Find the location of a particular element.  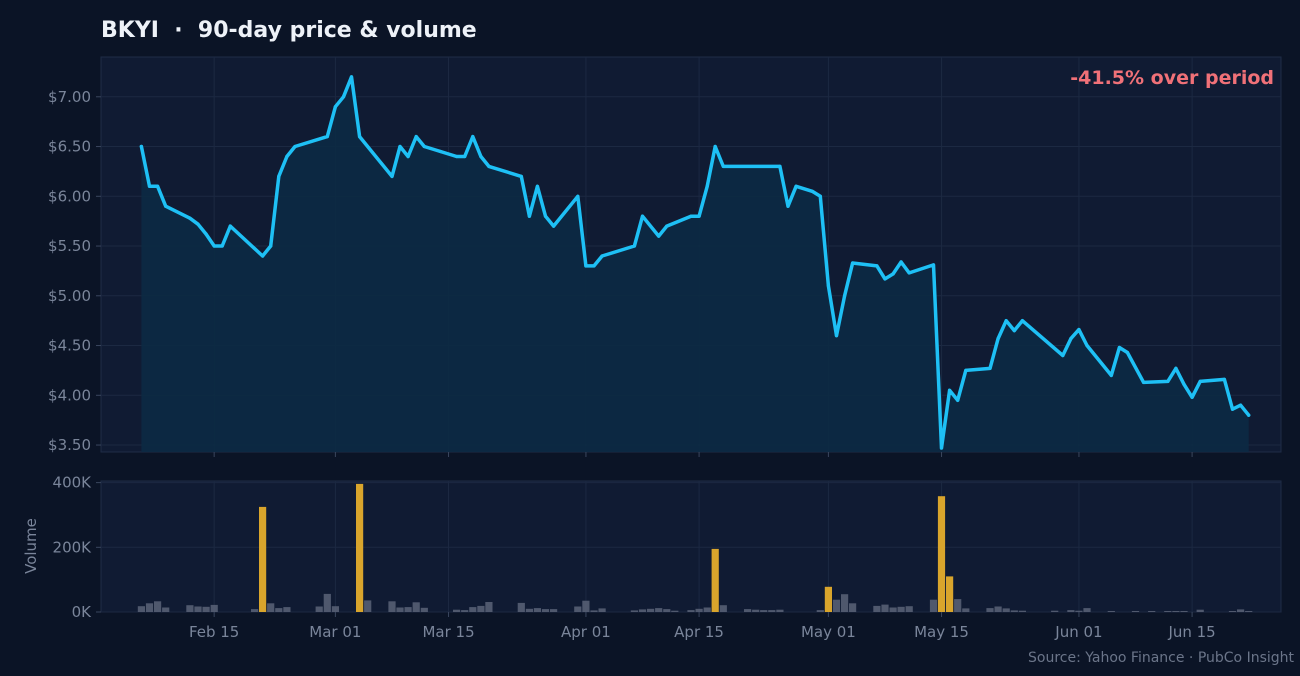

x-tick-label: Apr 01 is located at coordinates (586, 632).